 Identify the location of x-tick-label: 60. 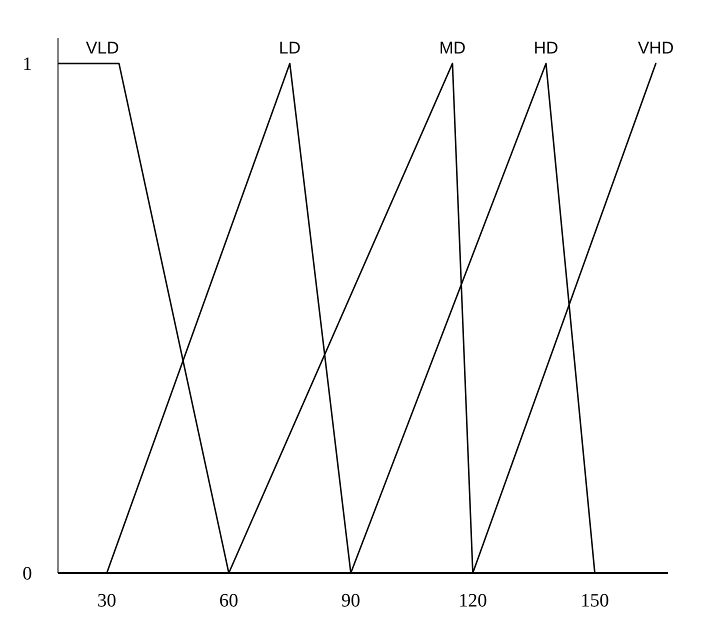
(228, 601).